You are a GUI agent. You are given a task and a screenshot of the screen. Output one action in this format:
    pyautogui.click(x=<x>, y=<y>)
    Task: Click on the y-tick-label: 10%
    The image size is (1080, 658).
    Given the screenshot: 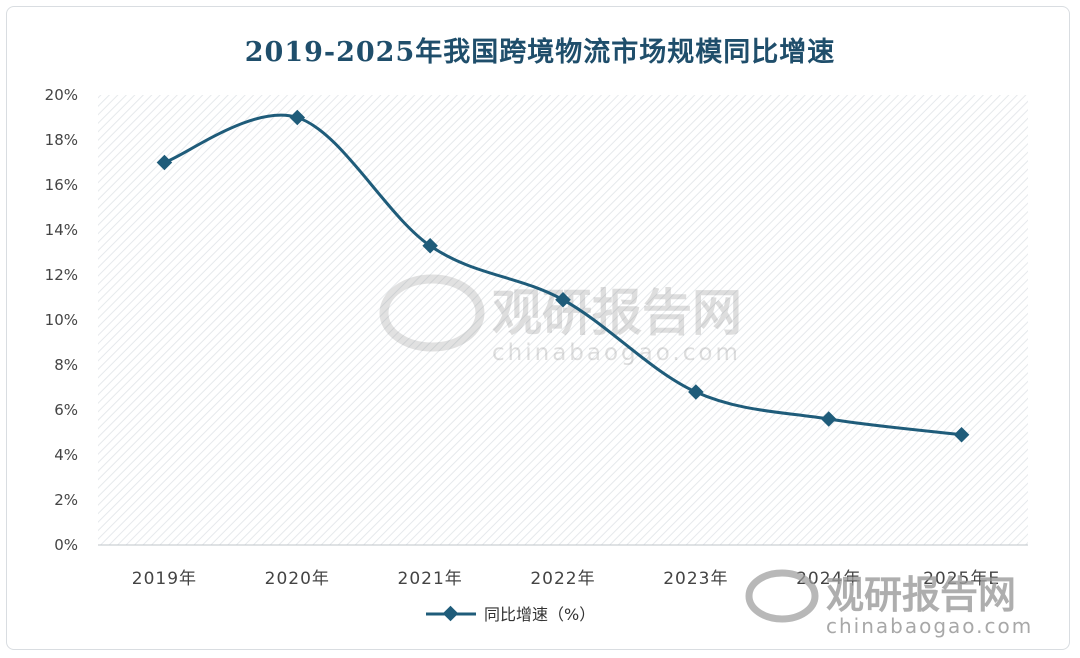 What is the action you would take?
    pyautogui.click(x=61, y=320)
    